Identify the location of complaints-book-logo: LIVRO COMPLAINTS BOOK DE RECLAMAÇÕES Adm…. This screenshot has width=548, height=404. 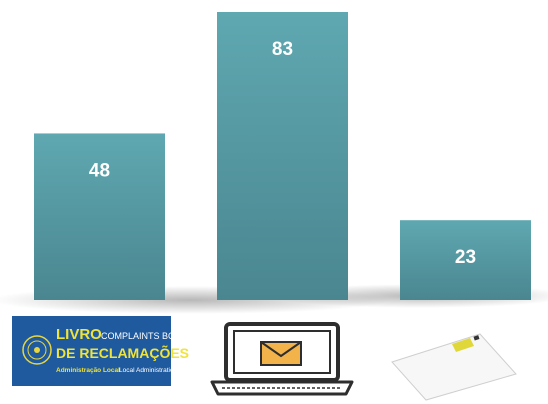
(100, 351).